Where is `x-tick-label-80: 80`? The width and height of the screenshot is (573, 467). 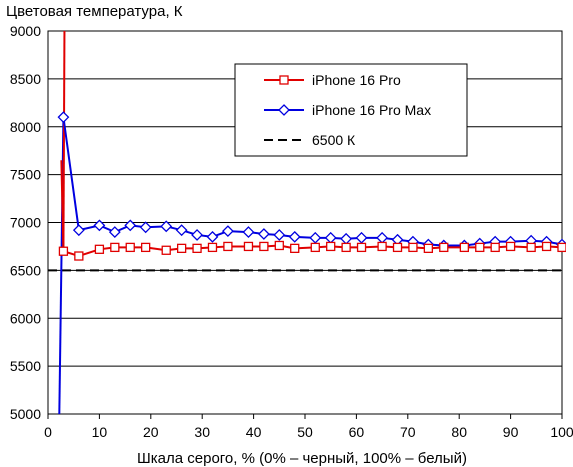
x-tick-label-80: 80 is located at coordinates (459, 432).